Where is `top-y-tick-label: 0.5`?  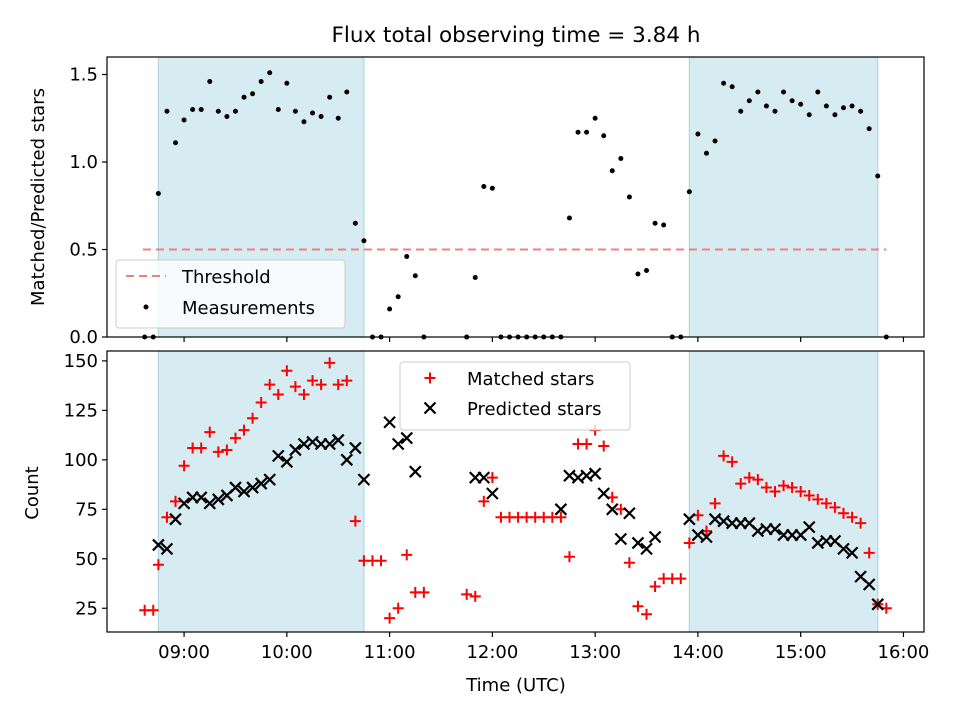 top-y-tick-label: 0.5 is located at coordinates (83, 250).